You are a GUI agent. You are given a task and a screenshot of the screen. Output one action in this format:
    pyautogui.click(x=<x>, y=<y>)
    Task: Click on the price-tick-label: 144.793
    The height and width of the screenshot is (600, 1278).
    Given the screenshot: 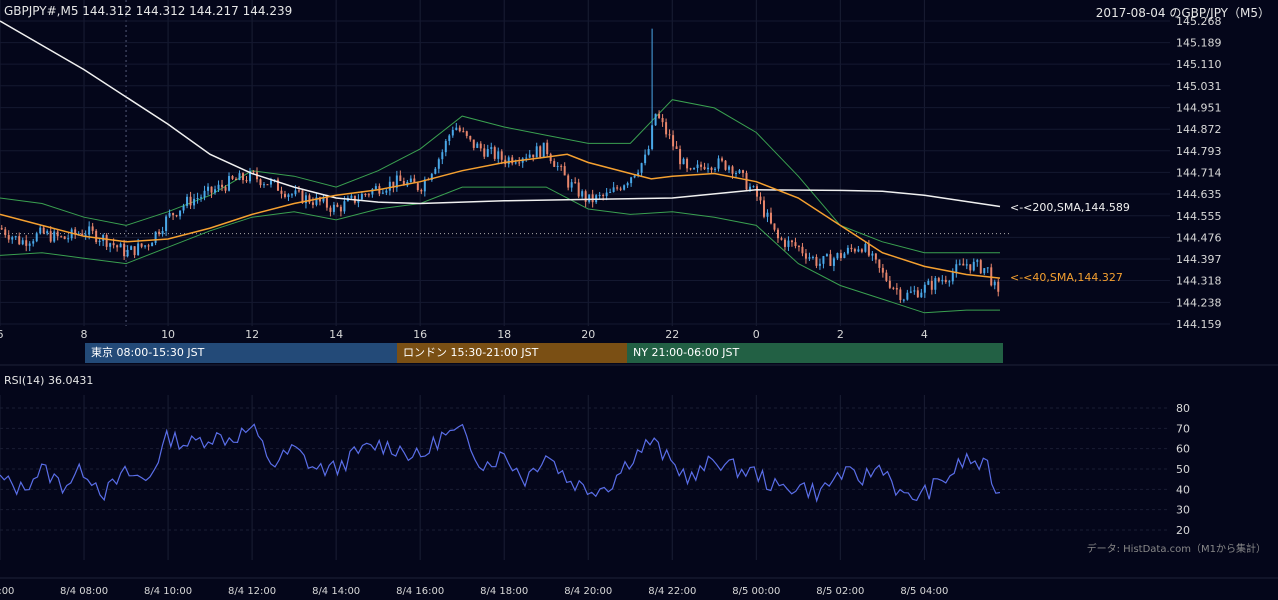 What is the action you would take?
    pyautogui.click(x=1199, y=151)
    